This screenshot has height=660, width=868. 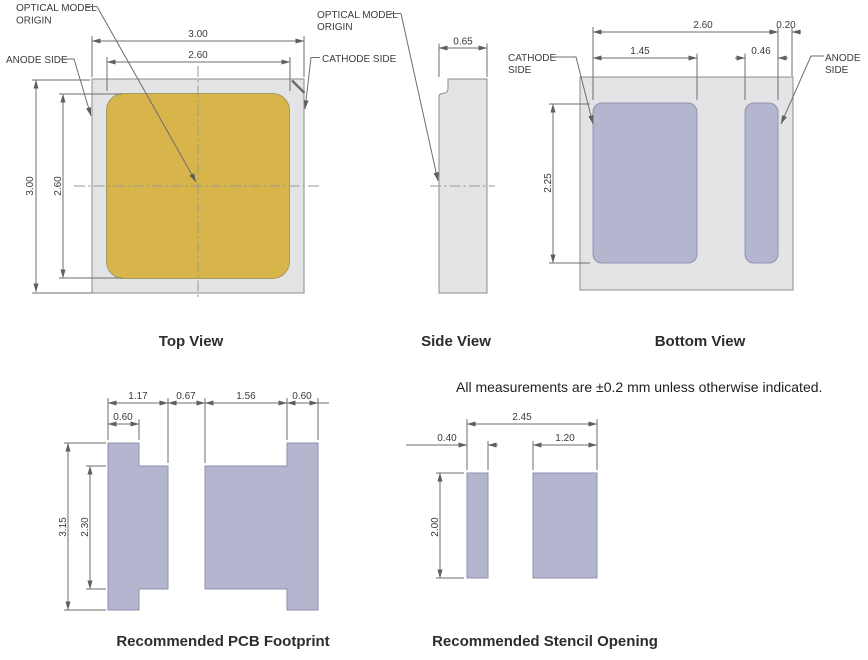 I want to click on callout-optical-model-origin-side: OPTICAL MODEL ORIGIN, so click(x=378, y=96).